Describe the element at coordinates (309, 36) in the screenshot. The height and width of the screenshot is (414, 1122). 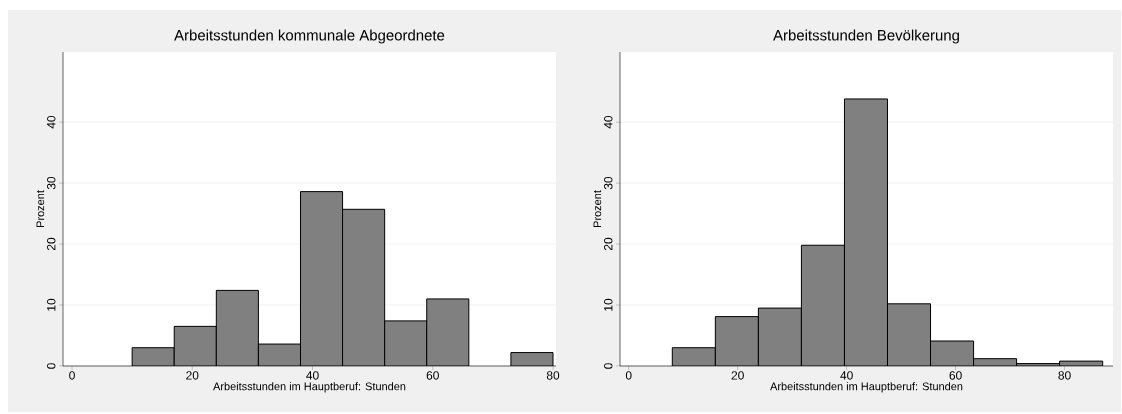
I see `chart-title: Arbeitsstunden kommunale Abgeordnete` at that location.